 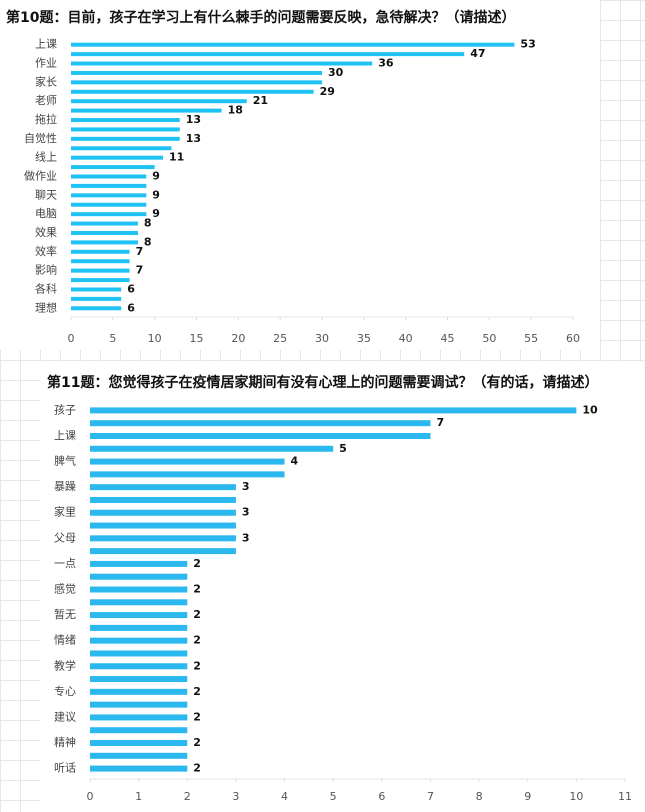 I want to click on x-tick-label: 55, so click(x=531, y=338).